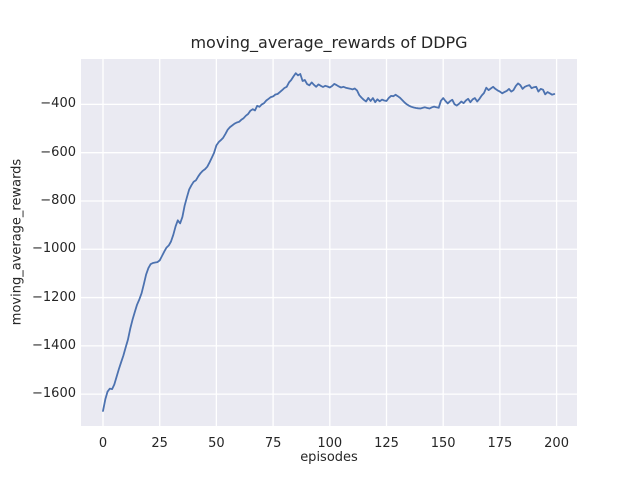  What do you see at coordinates (54, 297) in the screenshot?
I see `y-tick-label: −1200` at bounding box center [54, 297].